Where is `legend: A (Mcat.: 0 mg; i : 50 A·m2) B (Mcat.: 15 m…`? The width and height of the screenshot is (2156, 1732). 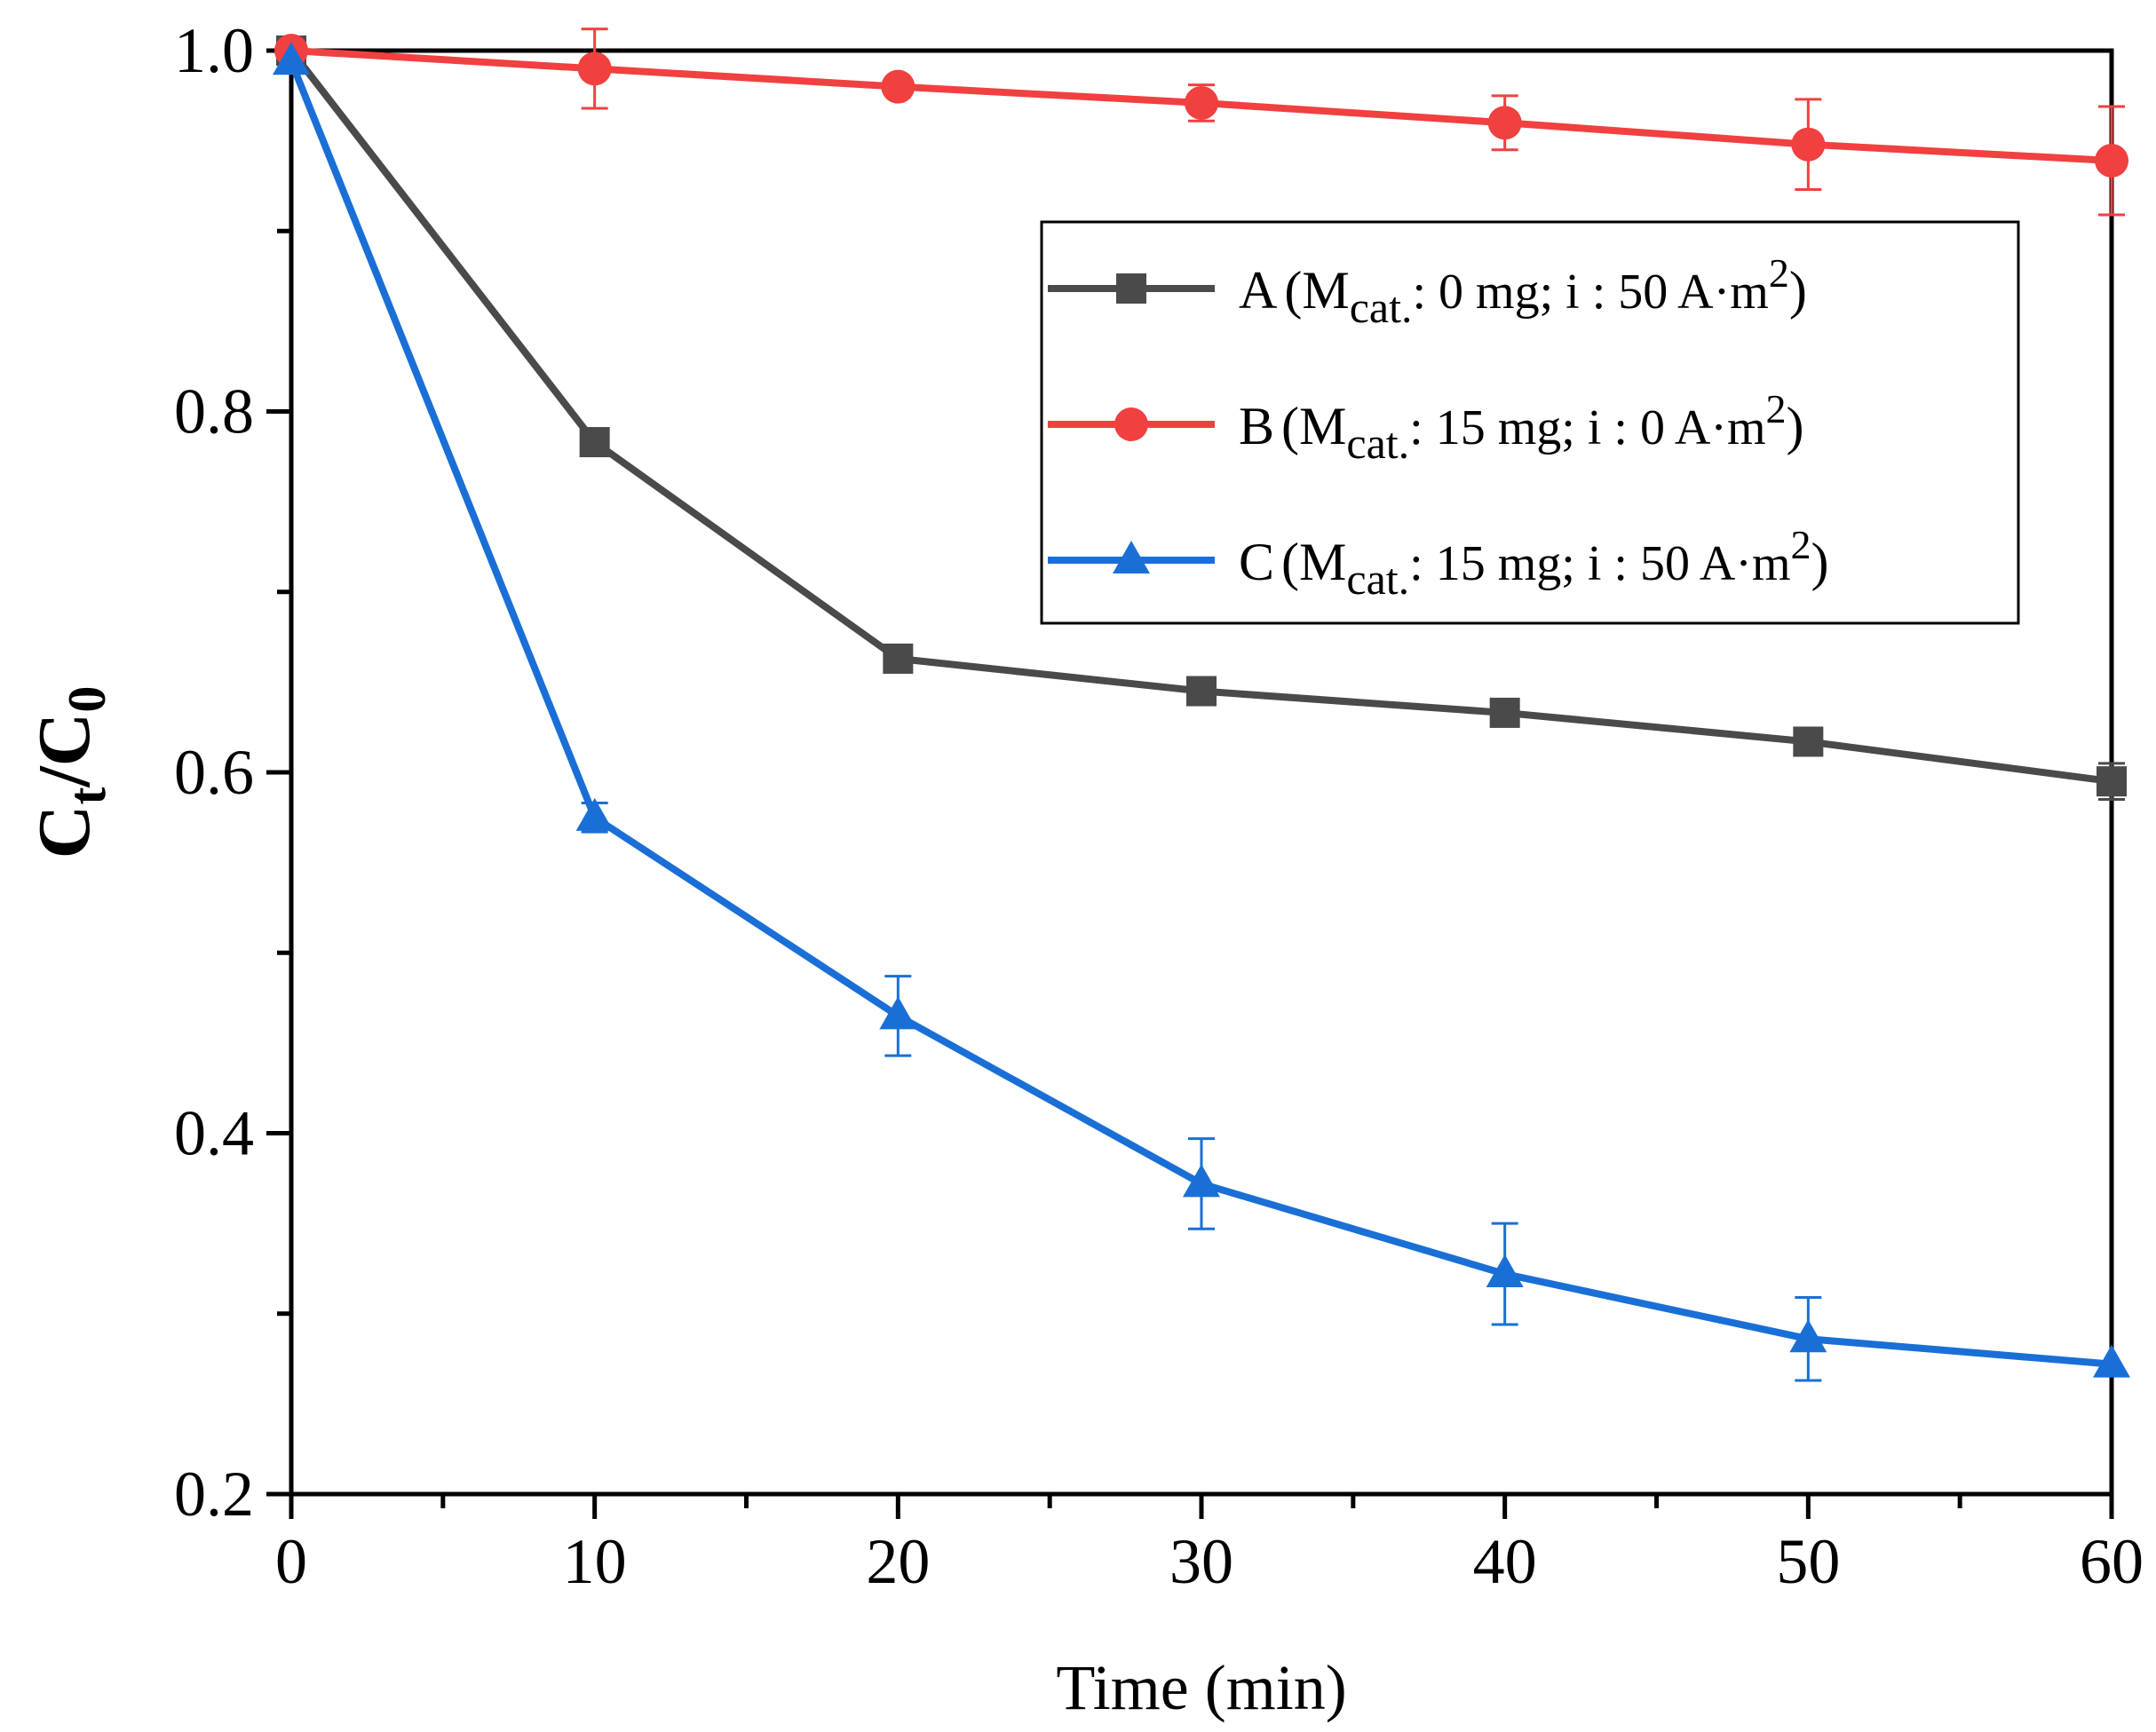
legend: A (Mcat.: 0 mg; i : 50 A·m2) B (Mcat.: 15 m… is located at coordinates (1530, 422).